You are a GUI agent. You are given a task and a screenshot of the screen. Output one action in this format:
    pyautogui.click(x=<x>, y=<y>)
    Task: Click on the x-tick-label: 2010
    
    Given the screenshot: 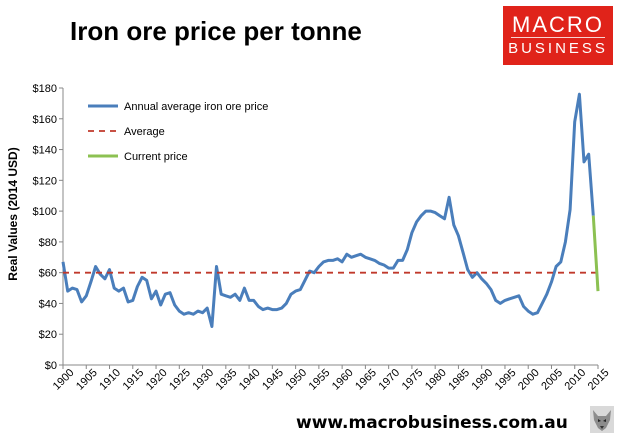 What is the action you would take?
    pyautogui.click(x=576, y=380)
    